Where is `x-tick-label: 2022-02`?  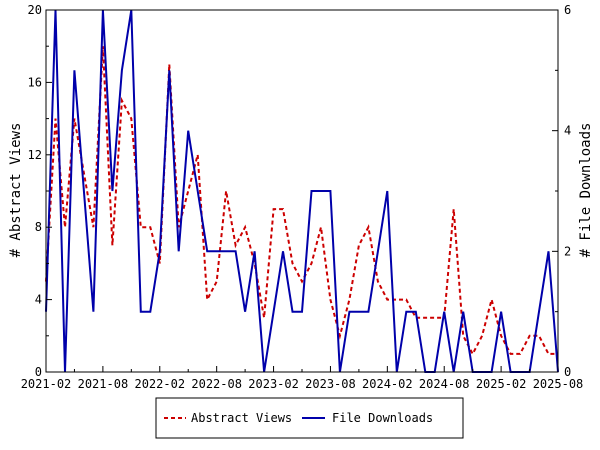
x-tick-label: 2022-02 is located at coordinates (159, 384).